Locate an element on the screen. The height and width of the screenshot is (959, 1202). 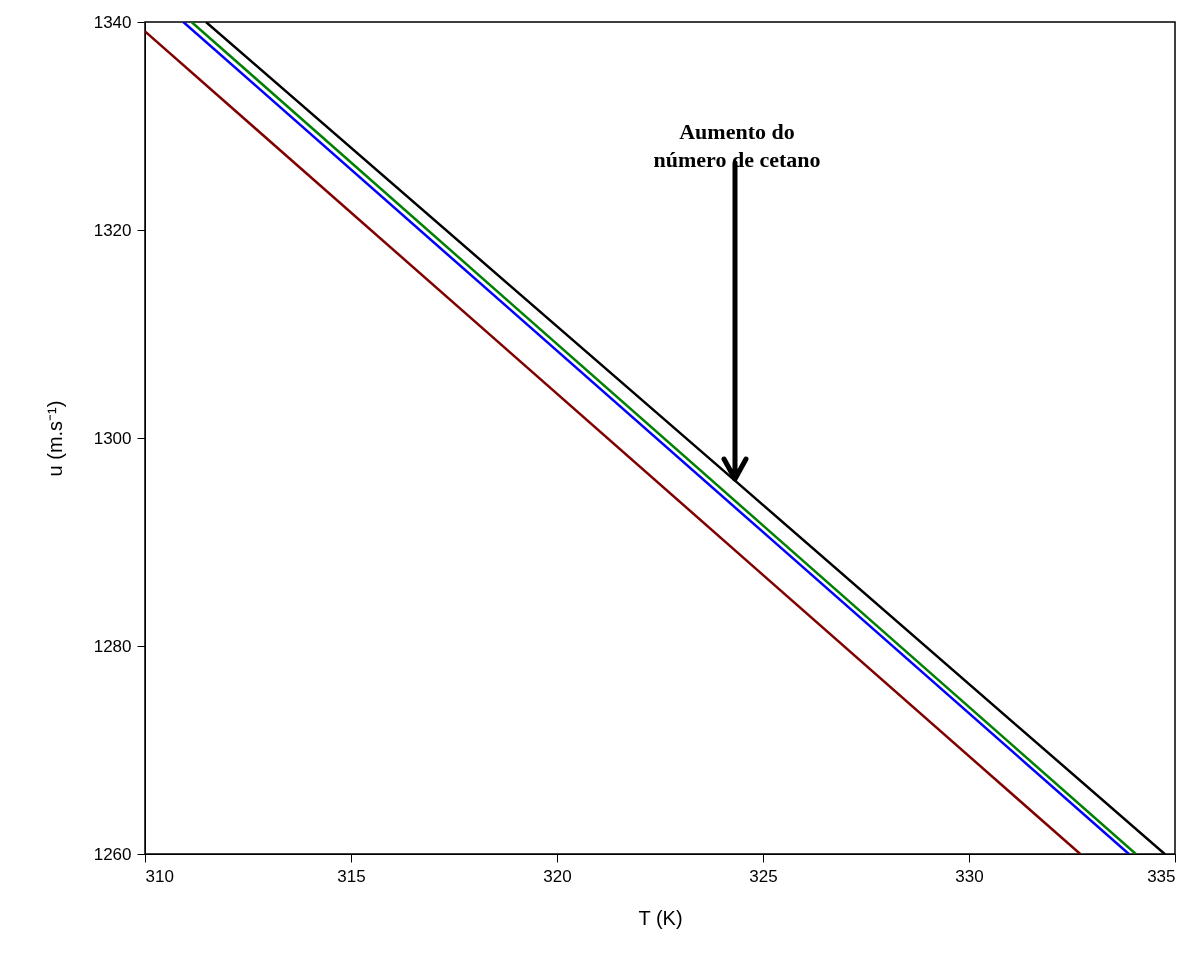
x-tick-label: 315 is located at coordinates (351, 876).